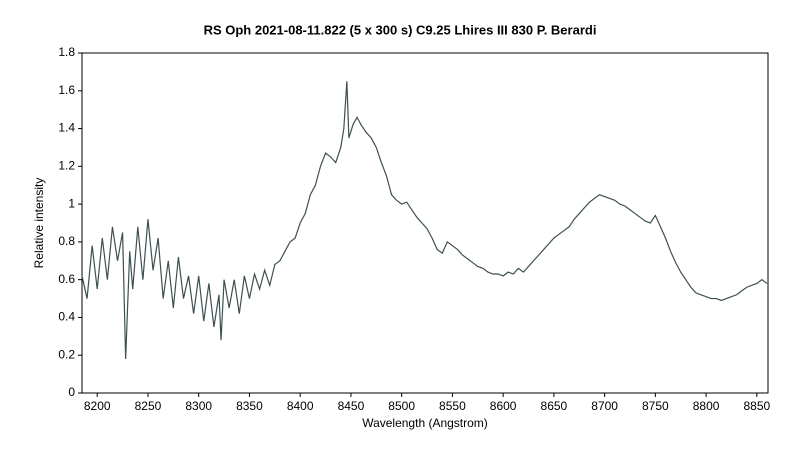 The width and height of the screenshot is (800, 450). Describe the element at coordinates (554, 406) in the screenshot. I see `x-tick-label: 8650` at that location.